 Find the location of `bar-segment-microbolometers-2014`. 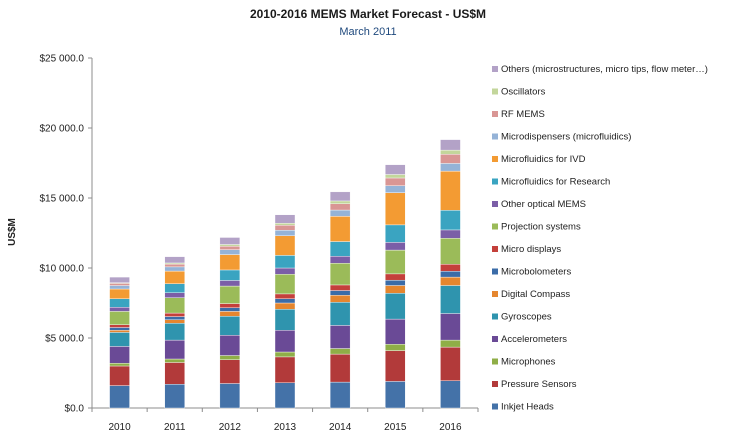

bar-segment-microbolometers-2014 is located at coordinates (340, 293).